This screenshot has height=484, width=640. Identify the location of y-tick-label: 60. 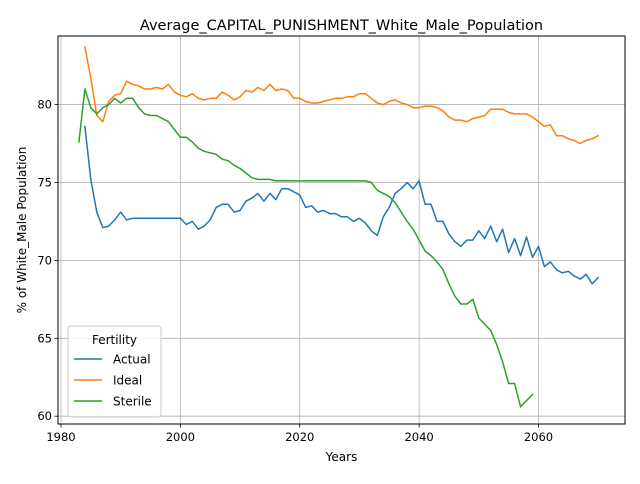
(44, 416).